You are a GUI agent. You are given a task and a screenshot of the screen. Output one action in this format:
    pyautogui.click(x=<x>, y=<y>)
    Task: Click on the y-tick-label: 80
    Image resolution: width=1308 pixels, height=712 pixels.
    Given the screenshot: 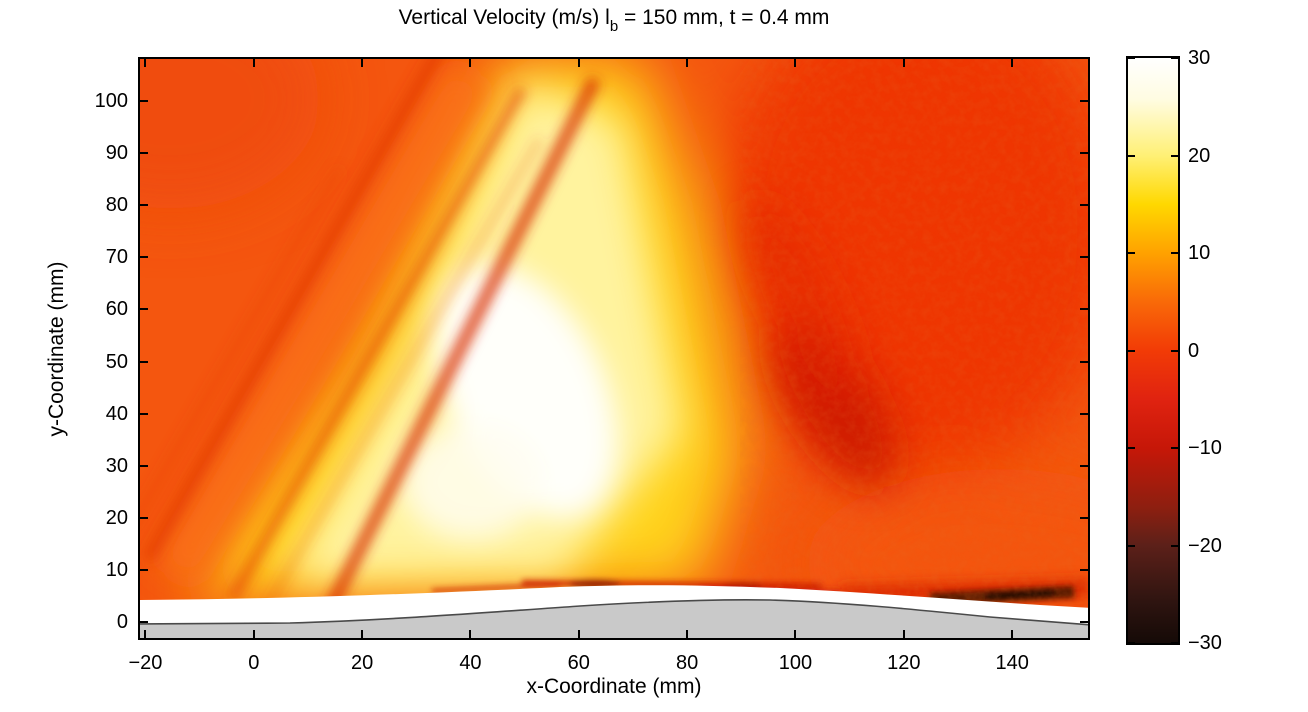 What is the action you would take?
    pyautogui.click(x=116, y=205)
    